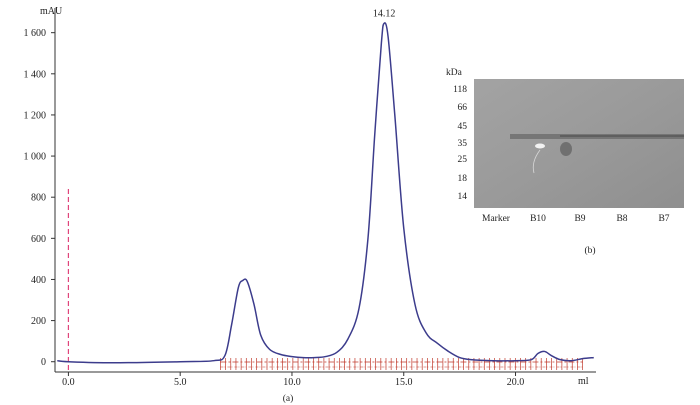 The image size is (700, 405). Describe the element at coordinates (454, 73) in the screenshot. I see `kda-label: kDa` at that location.